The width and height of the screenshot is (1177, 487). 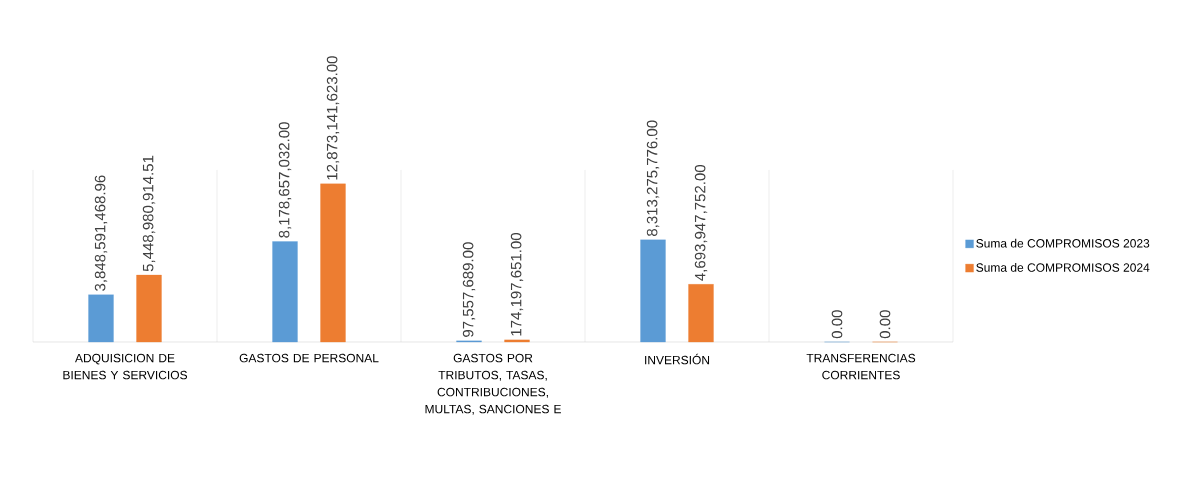 I want to click on data-label: 8,178,657,032.00, so click(x=285, y=180).